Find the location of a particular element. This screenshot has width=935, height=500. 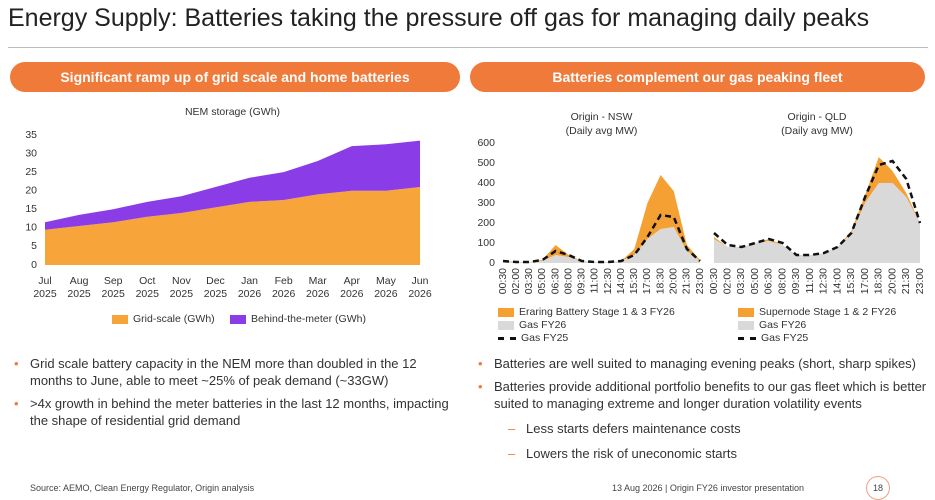

y-tick-label: 400 is located at coordinates (486, 183).